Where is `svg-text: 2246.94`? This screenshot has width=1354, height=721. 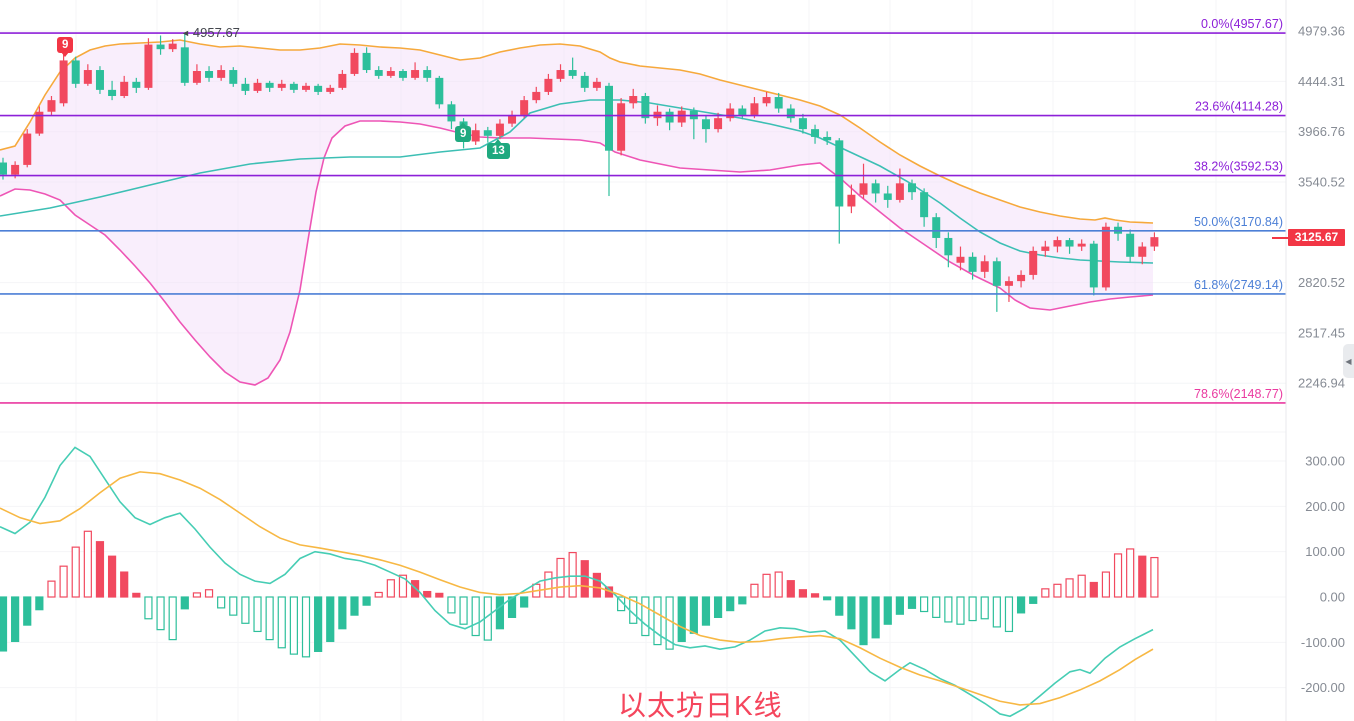 svg-text: 2246.94 is located at coordinates (1321, 383).